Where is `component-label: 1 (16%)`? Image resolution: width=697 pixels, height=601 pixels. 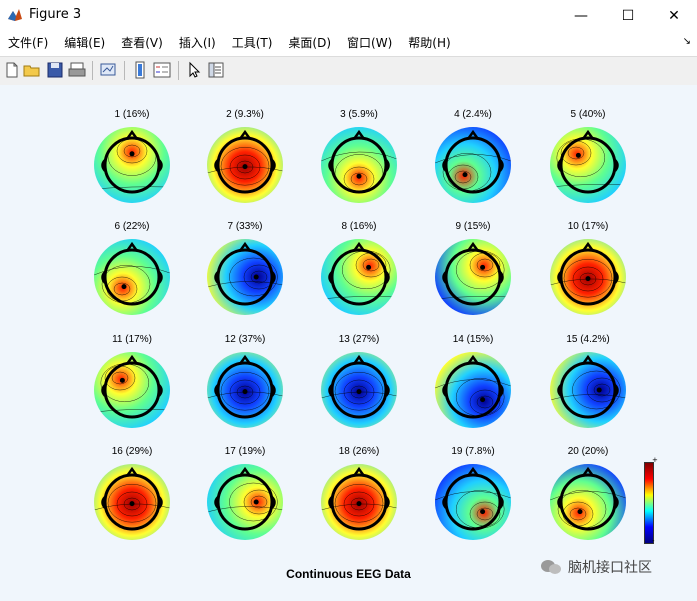
component-label: 1 (16%) is located at coordinates (132, 114).